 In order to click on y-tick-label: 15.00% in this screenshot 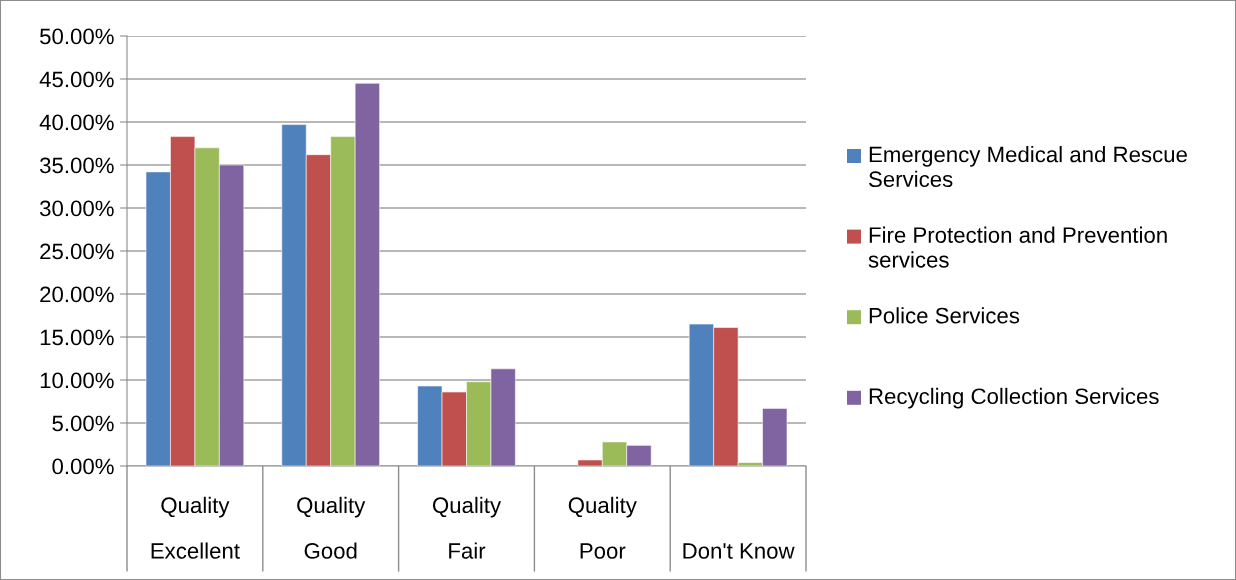, I will do `click(77, 337)`.